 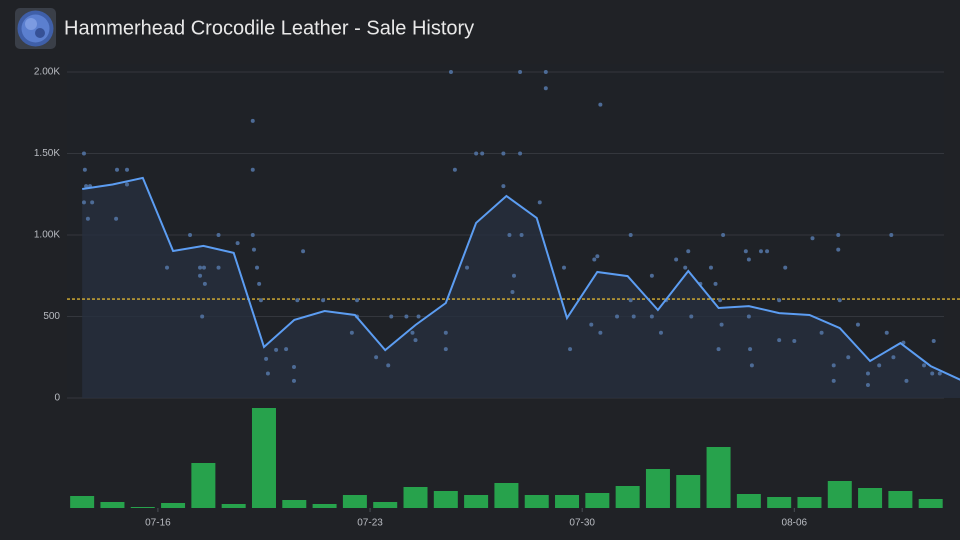 I want to click on item-icon, so click(x=35, y=28).